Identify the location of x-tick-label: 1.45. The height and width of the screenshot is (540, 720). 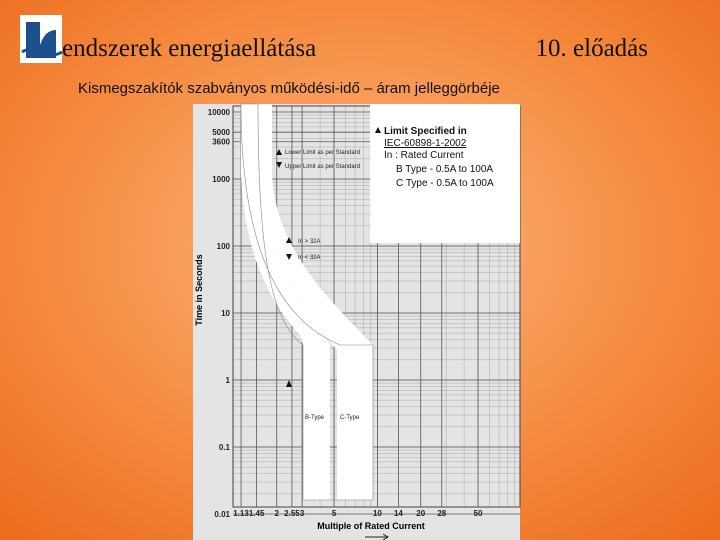
(257, 513).